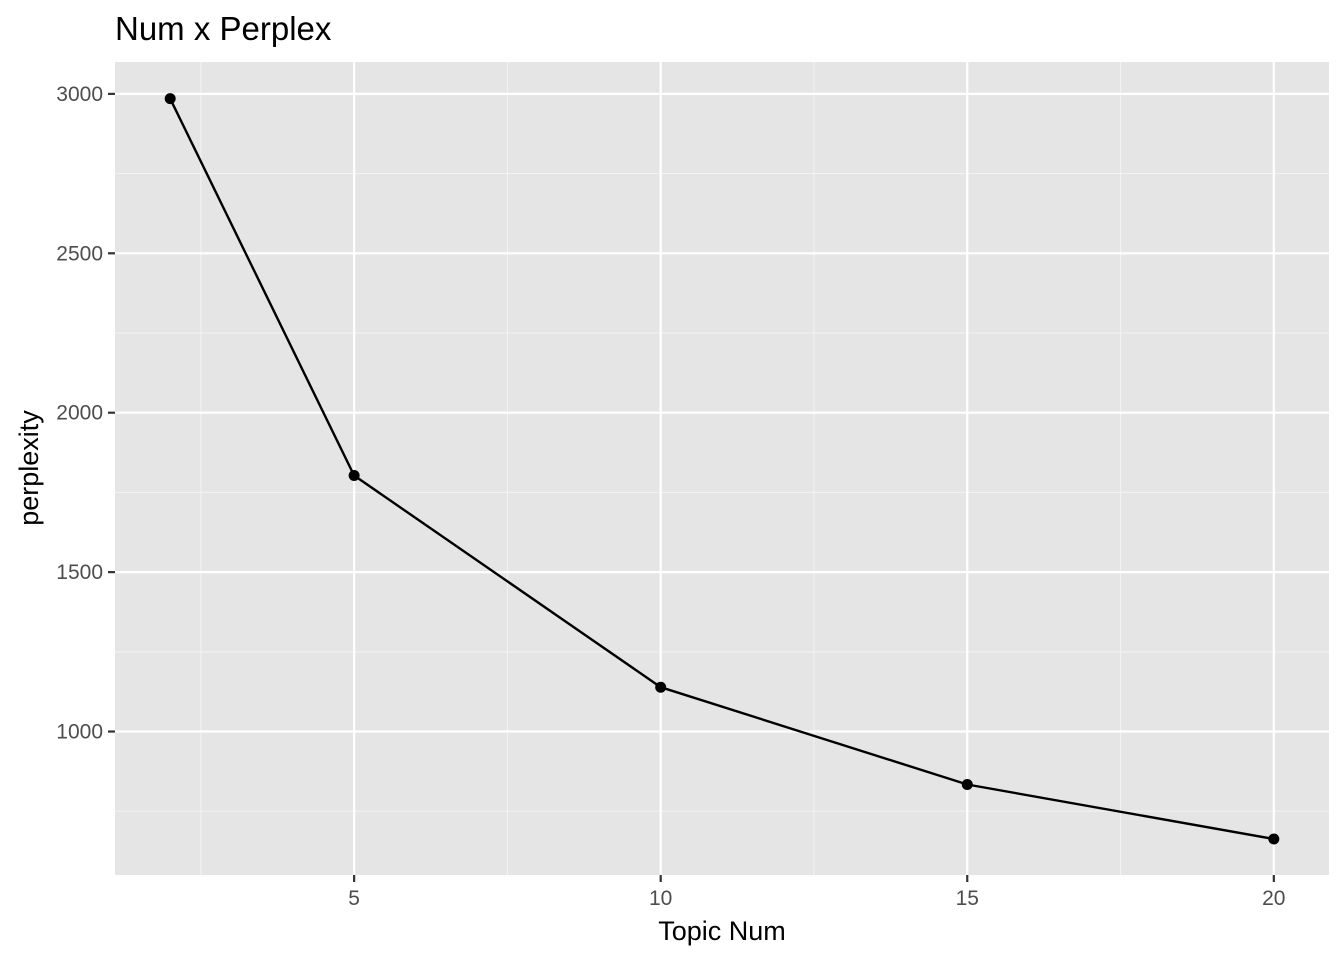 This screenshot has height=965, width=1344. Describe the element at coordinates (79, 413) in the screenshot. I see `y-tick-label: 2000` at that location.